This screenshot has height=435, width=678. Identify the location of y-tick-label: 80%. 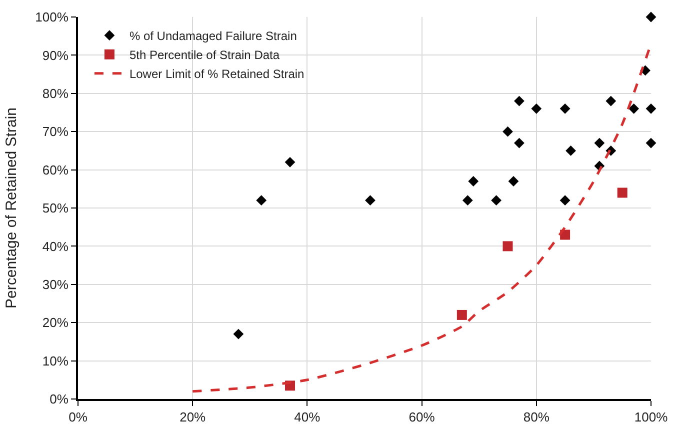
(55, 93).